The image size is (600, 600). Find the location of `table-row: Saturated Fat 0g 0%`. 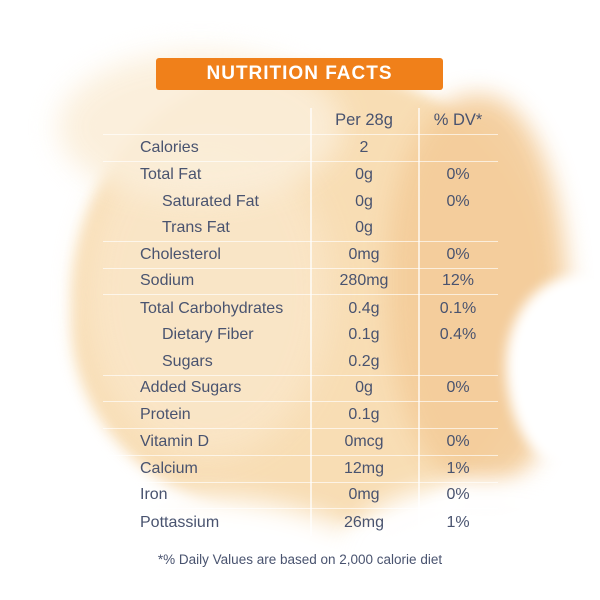

table-row: Saturated Fat 0g 0% is located at coordinates (300, 201).